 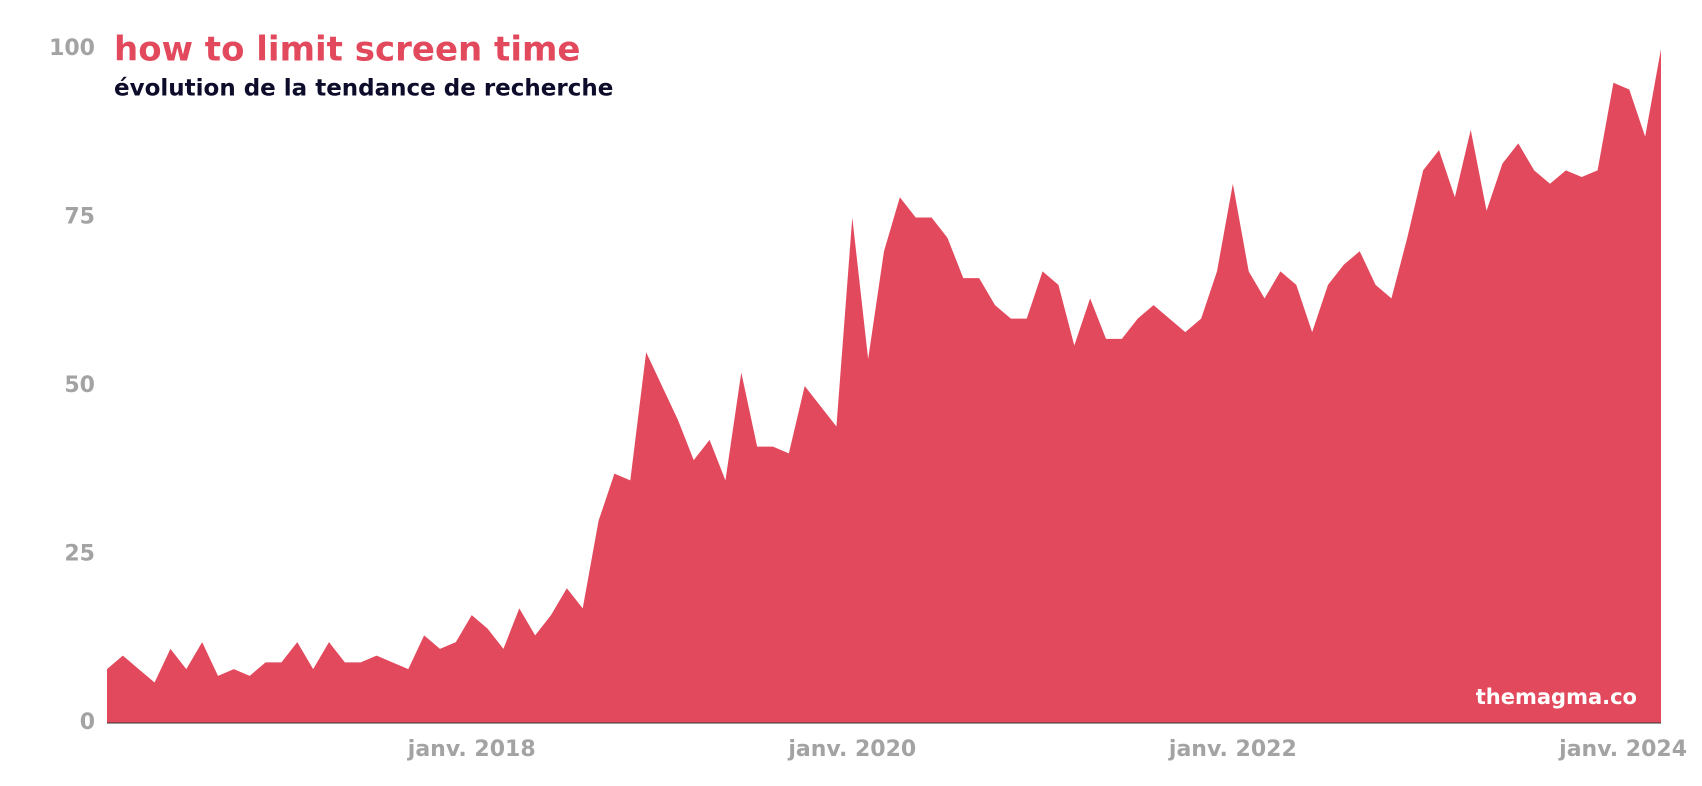 I want to click on x-tick-label: janv. 2022, so click(x=1232, y=749).